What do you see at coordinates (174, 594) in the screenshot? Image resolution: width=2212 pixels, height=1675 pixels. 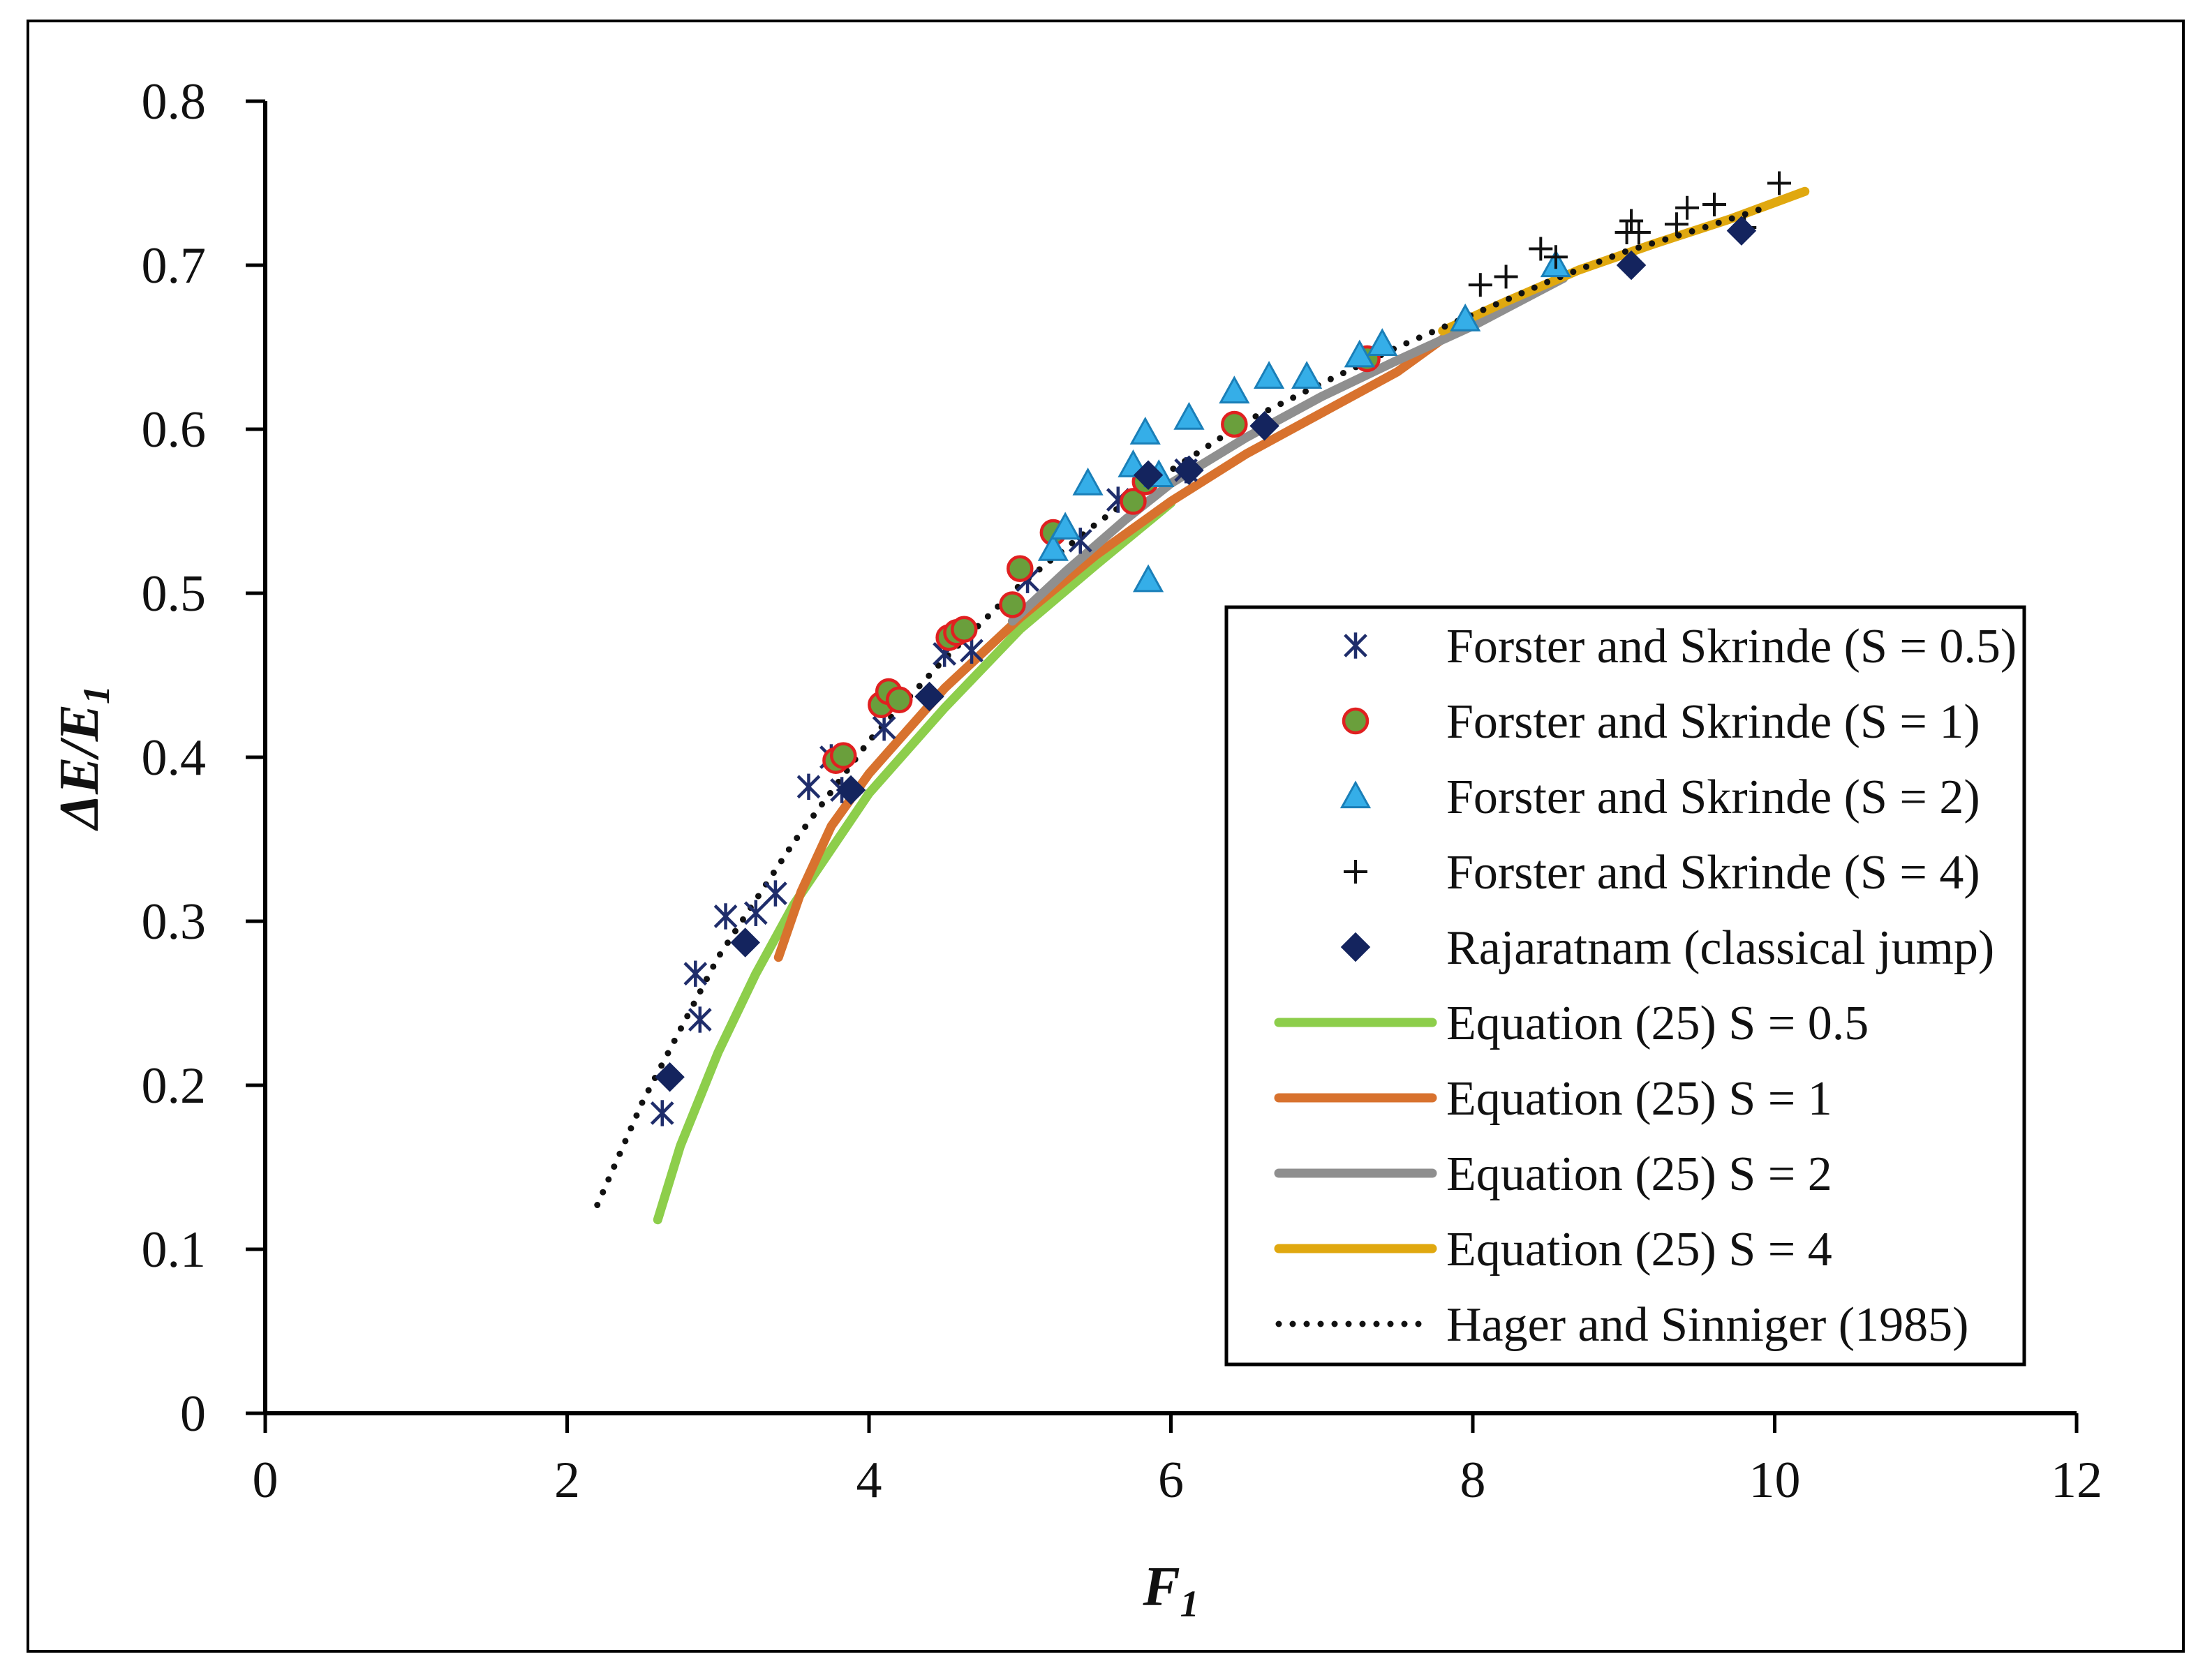 I see `y-tick-label: 0.5` at bounding box center [174, 594].